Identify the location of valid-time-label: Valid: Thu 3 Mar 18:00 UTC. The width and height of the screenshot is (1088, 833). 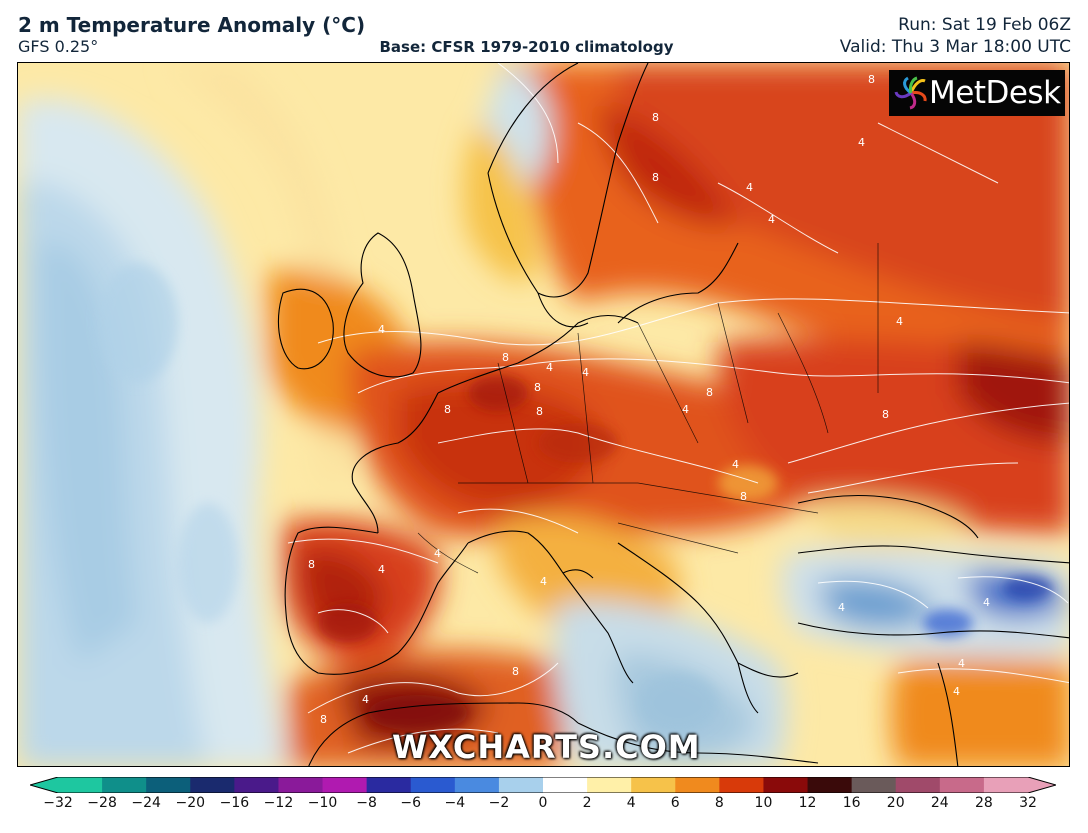
(955, 47).